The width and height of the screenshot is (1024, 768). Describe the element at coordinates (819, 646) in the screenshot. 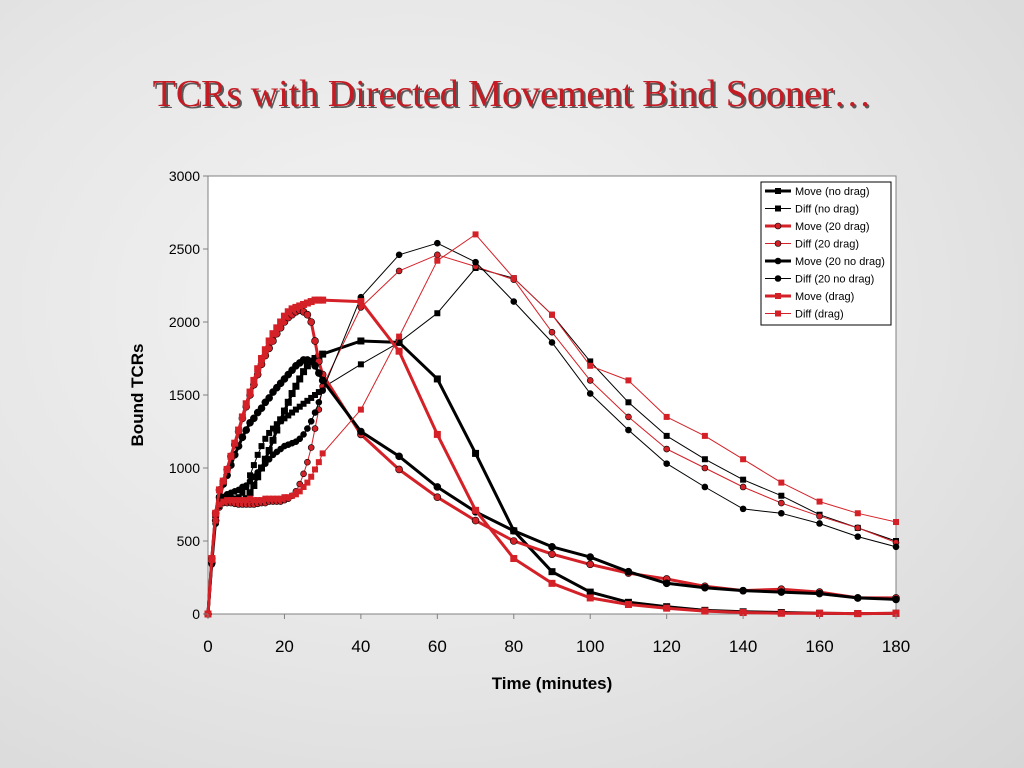

I see `x-tick-label: 160` at that location.